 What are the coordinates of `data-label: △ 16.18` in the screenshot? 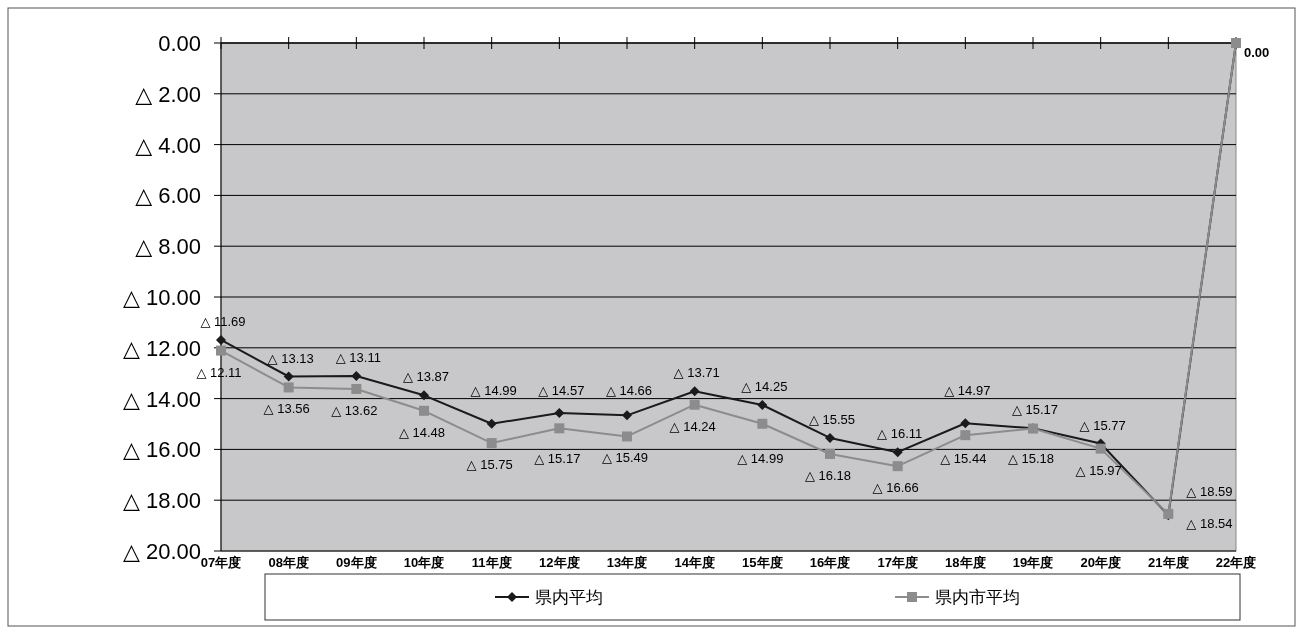 It's located at (828, 475).